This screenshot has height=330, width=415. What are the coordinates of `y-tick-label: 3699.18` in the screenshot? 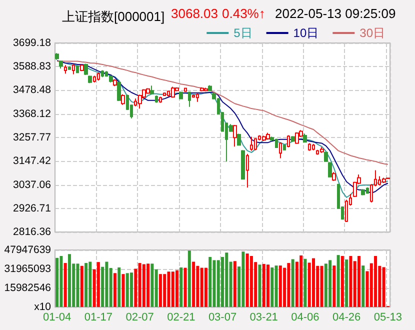 It's located at (32, 43).